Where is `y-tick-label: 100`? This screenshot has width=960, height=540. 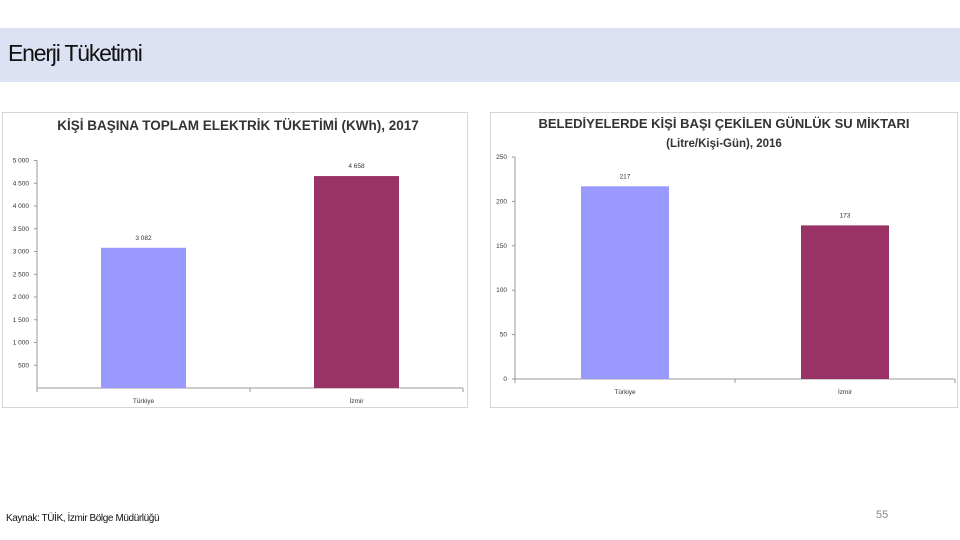 y-tick-label: 100 is located at coordinates (501, 290).